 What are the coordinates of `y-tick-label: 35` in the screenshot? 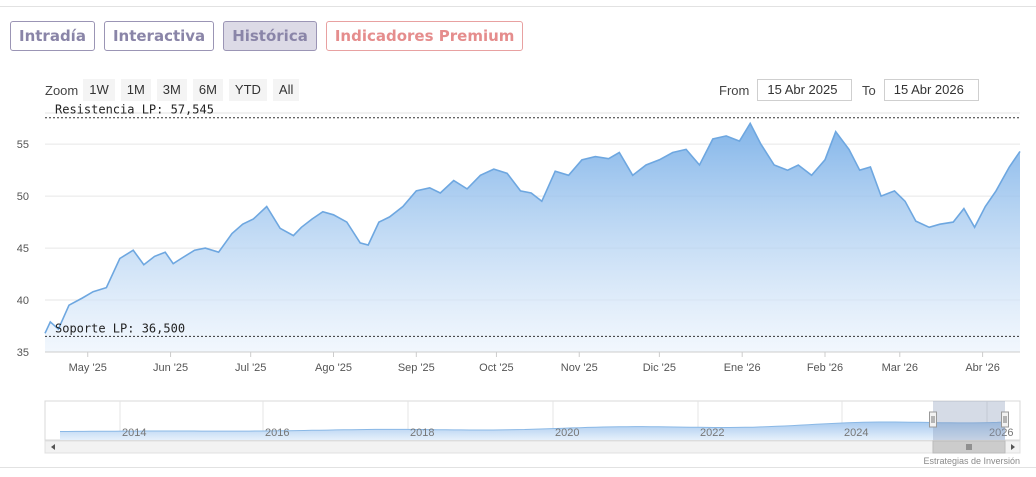 It's located at (23, 353).